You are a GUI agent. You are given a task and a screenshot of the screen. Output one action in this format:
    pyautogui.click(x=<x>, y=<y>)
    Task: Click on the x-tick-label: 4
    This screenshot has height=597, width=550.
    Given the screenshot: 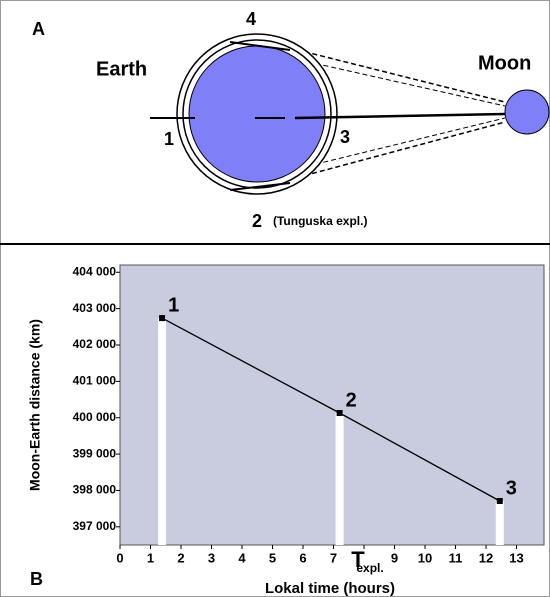 What is the action you would take?
    pyautogui.click(x=242, y=557)
    